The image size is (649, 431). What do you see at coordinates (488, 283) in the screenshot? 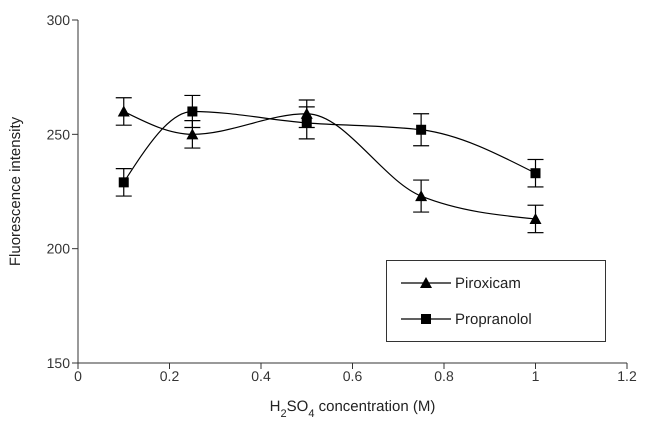
I see `legend-label: Piroxicam` at bounding box center [488, 283].